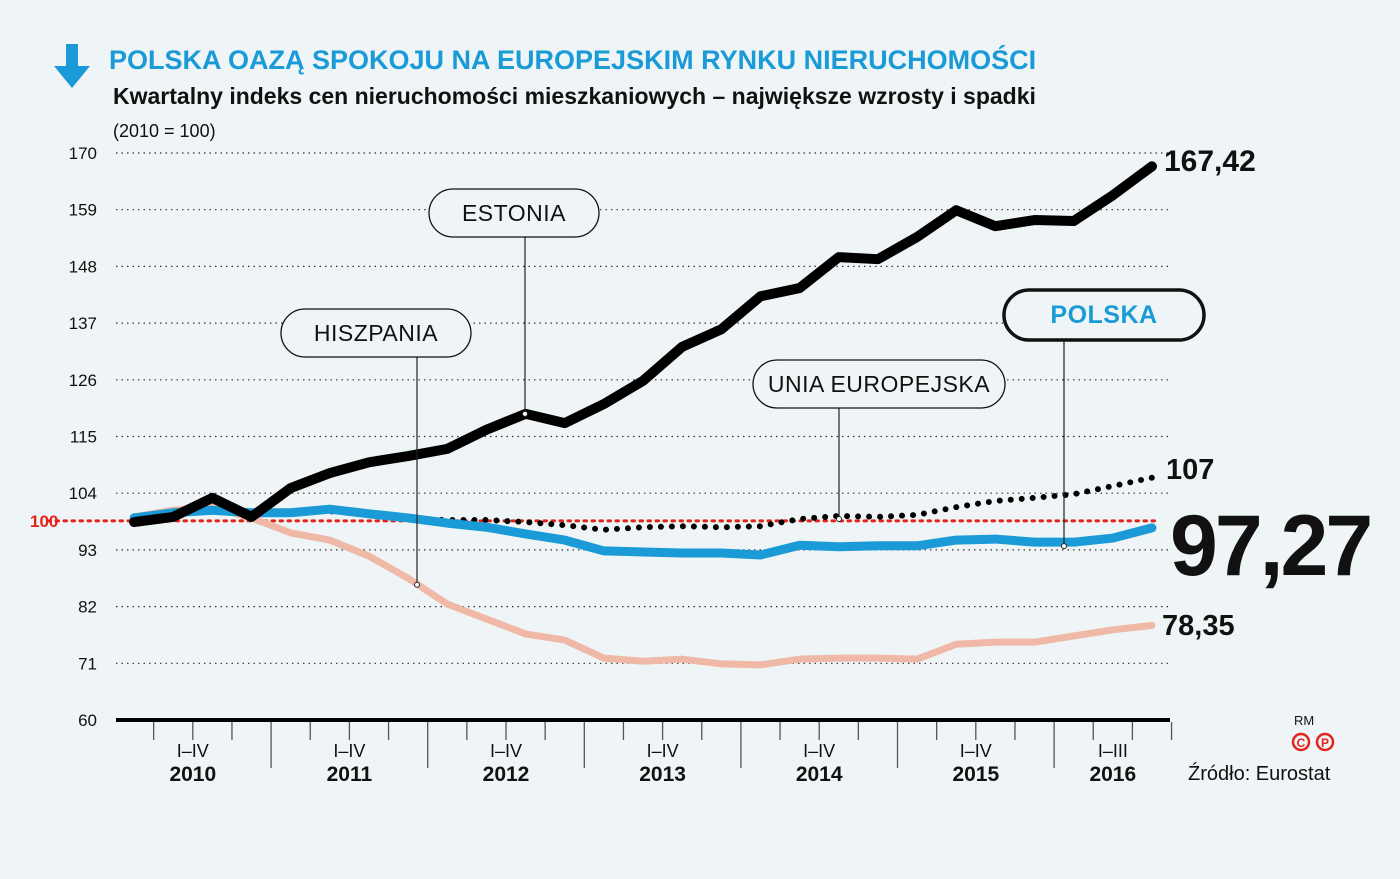  I want to click on logo-letter-p: P, so click(1325, 743).